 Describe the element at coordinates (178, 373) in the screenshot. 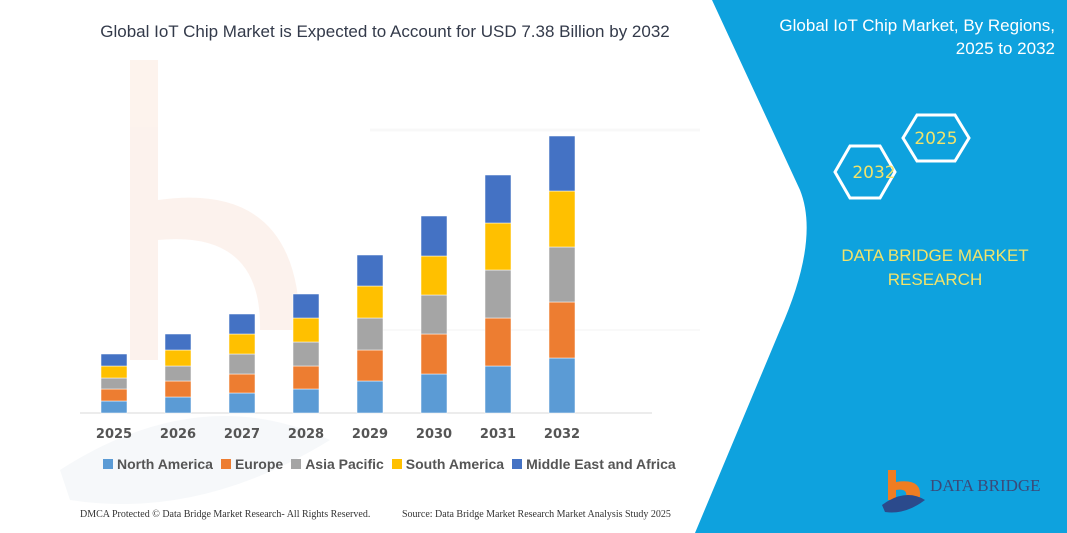

I see `bar-segment-2026-asia-pacific` at that location.